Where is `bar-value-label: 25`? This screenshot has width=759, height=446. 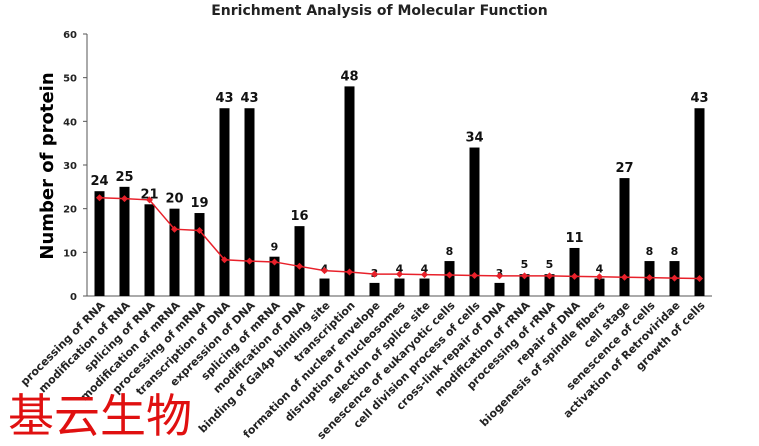
bar-value-label: 25 is located at coordinates (124, 177).